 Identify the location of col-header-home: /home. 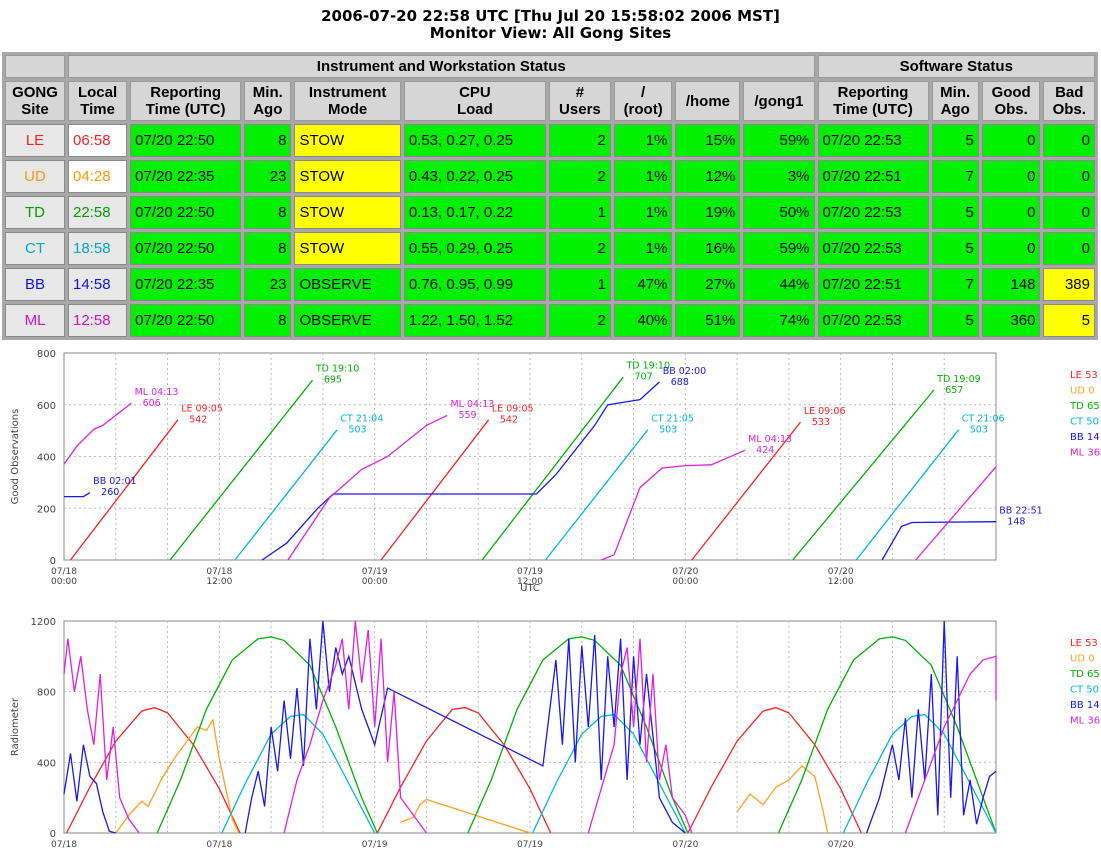
(708, 101).